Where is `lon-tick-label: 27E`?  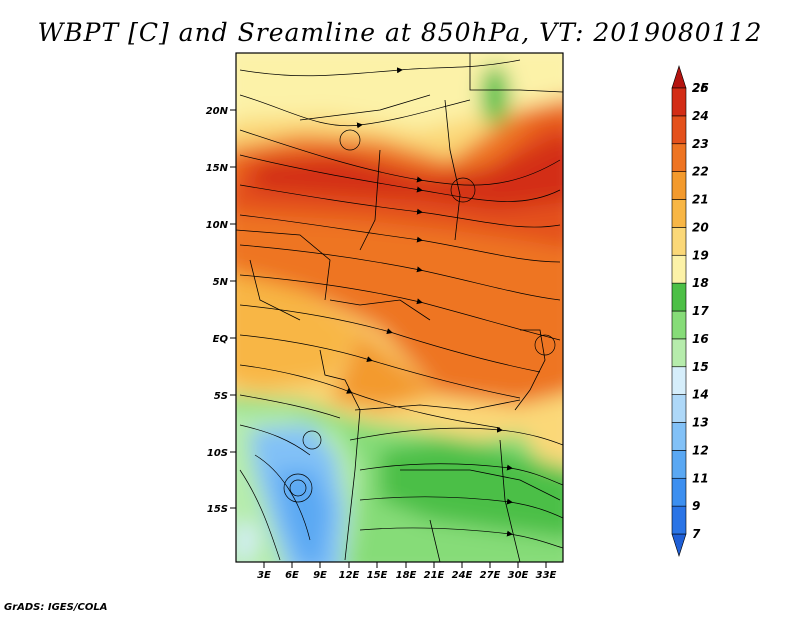 lon-tick-label: 27E is located at coordinates (490, 575).